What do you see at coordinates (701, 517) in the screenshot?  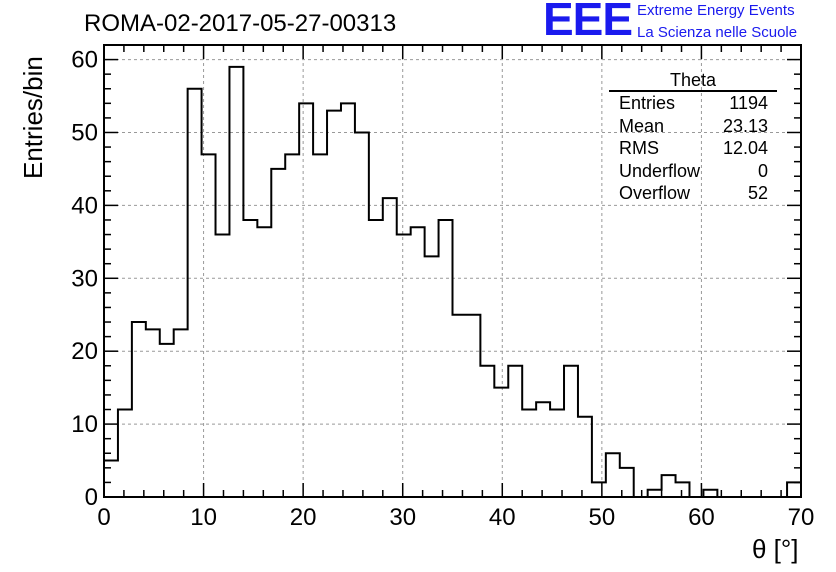 I see `x-tick-label: 60` at bounding box center [701, 517].